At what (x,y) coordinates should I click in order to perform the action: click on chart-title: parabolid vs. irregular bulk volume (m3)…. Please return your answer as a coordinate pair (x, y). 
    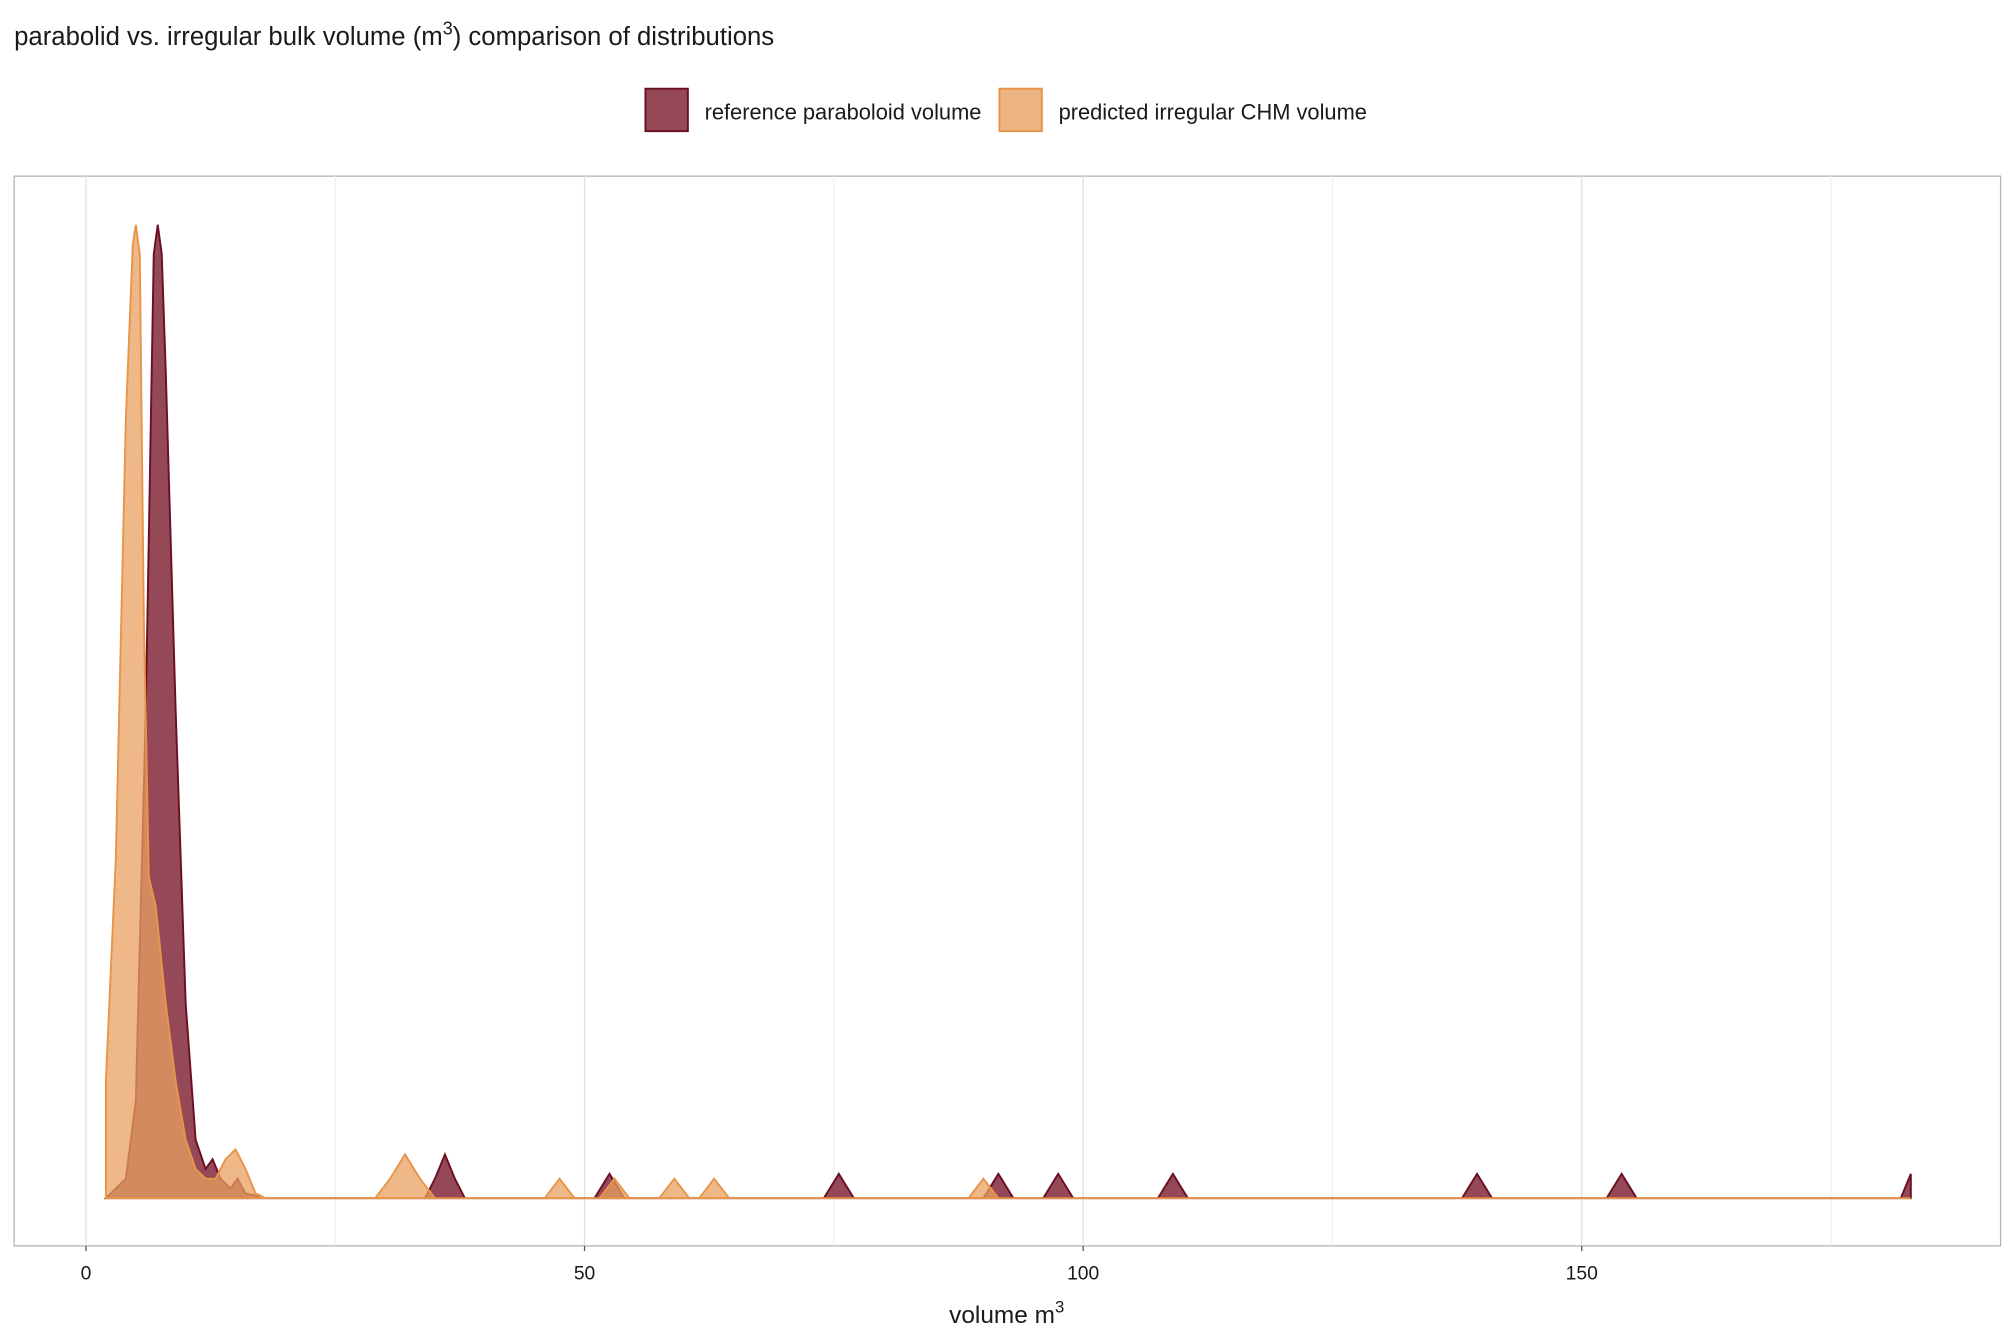
    Looking at the image, I should click on (394, 35).